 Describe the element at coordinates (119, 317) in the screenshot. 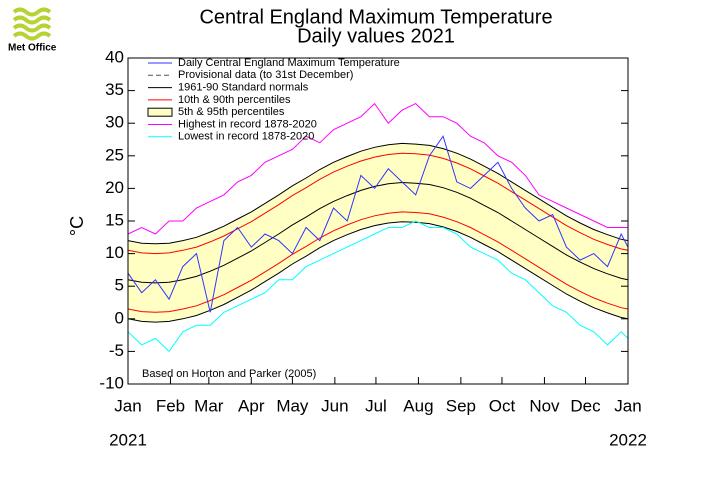

I see `y-tick-label: 0` at that location.